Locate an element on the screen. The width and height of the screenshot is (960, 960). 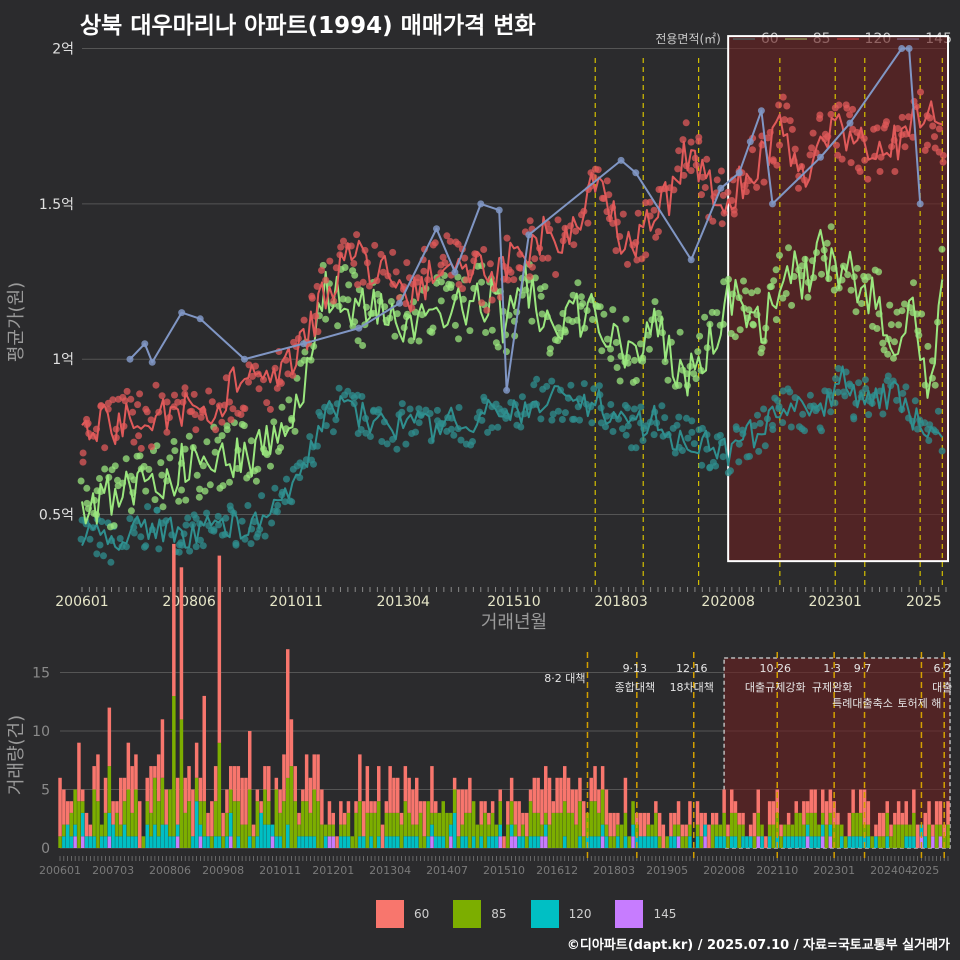
volume-legend-item-85: 85 is located at coordinates (480, 914).